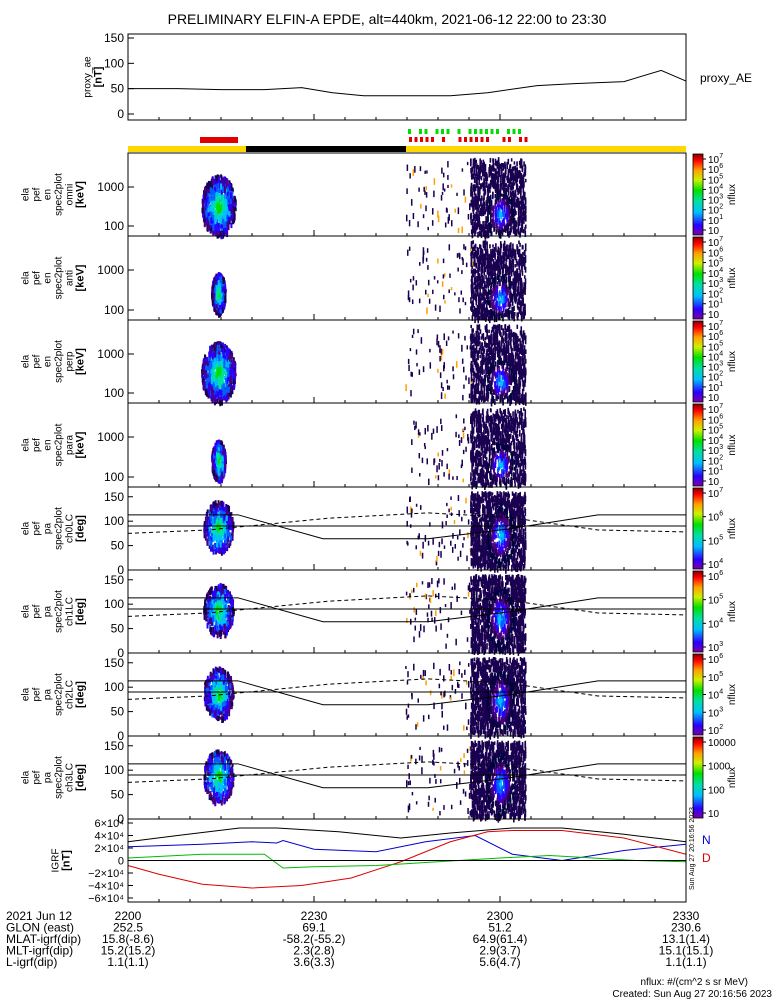  Describe the element at coordinates (26, 361) in the screenshot. I see `y-axis-label-line: ela` at that location.